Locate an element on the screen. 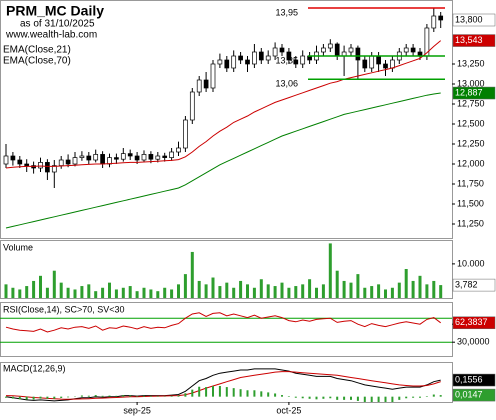 This screenshot has width=496, height=420. last-value-label: 13,543 is located at coordinates (469, 40).